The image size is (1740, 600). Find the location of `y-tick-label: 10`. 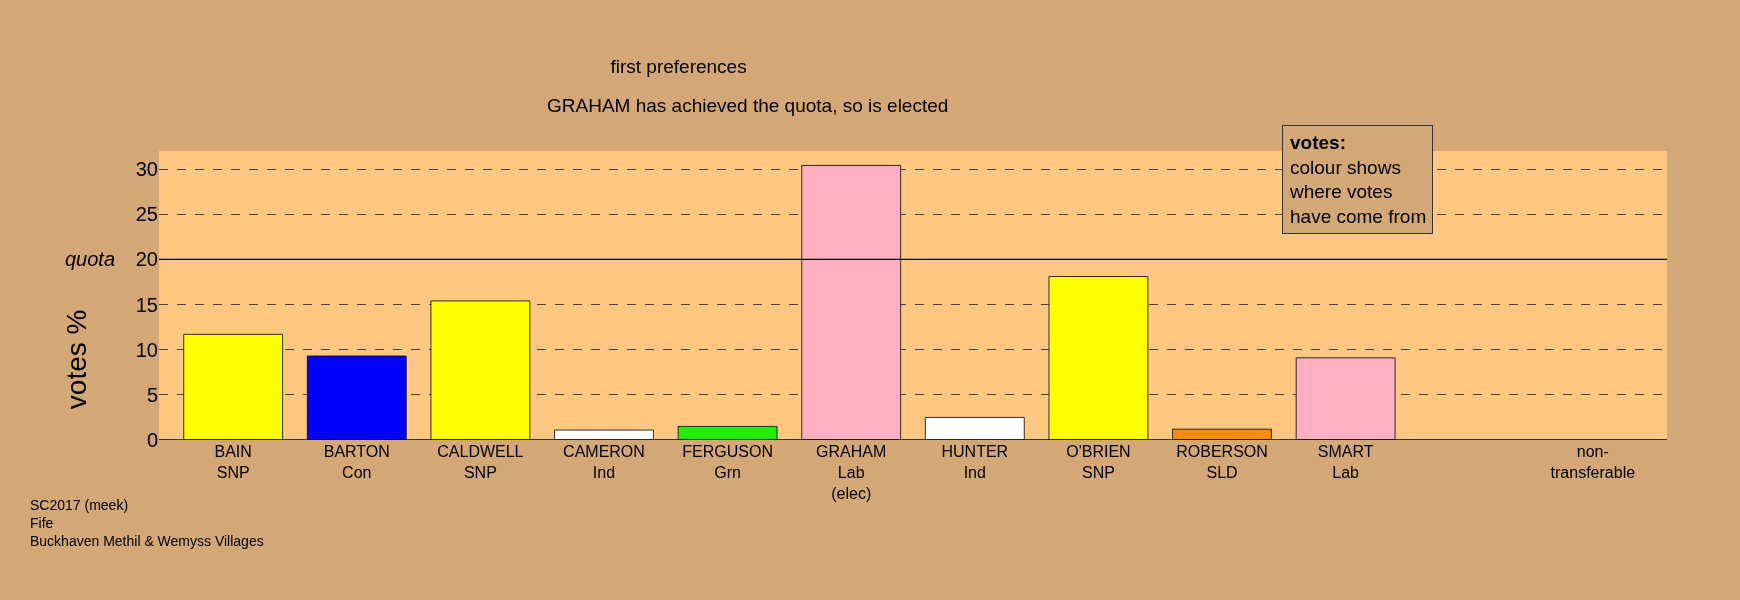

y-tick-label: 10 is located at coordinates (146, 349).